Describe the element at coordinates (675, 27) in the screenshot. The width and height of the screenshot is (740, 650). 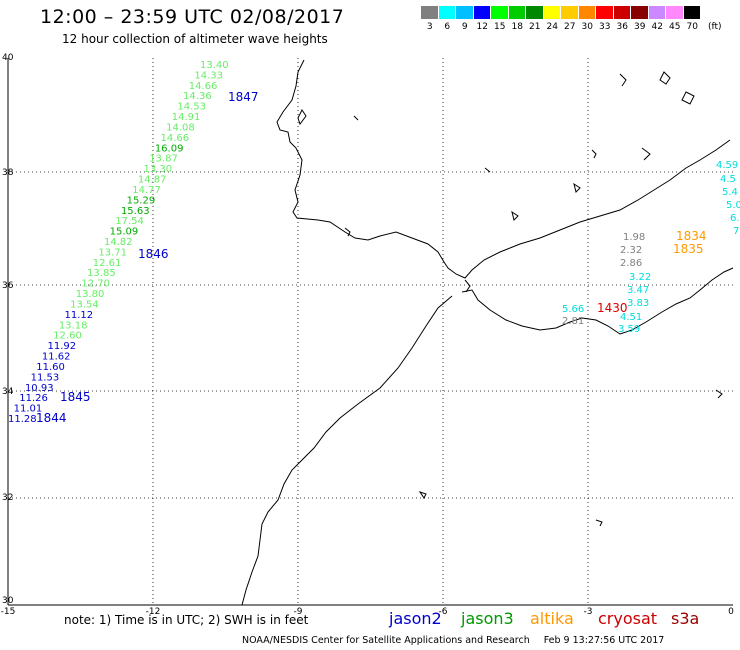
I see `legend-label: 45` at that location.